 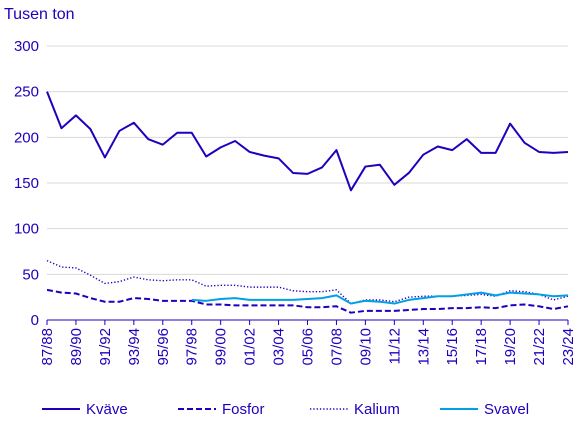 What do you see at coordinates (250, 347) in the screenshot?
I see `x-tick-label: 01/02` at bounding box center [250, 347].